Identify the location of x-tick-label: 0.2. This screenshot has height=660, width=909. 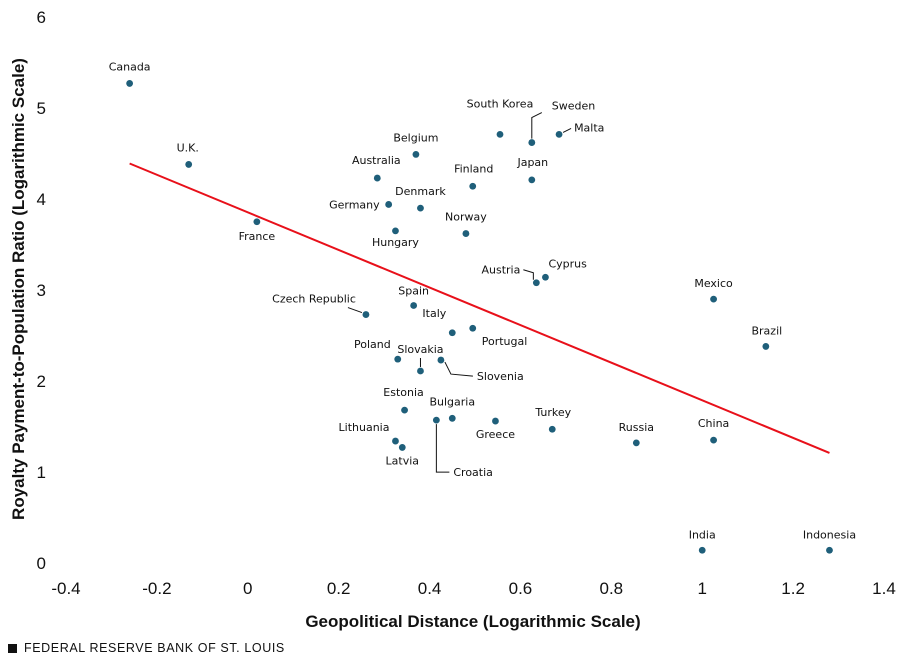
(339, 588).